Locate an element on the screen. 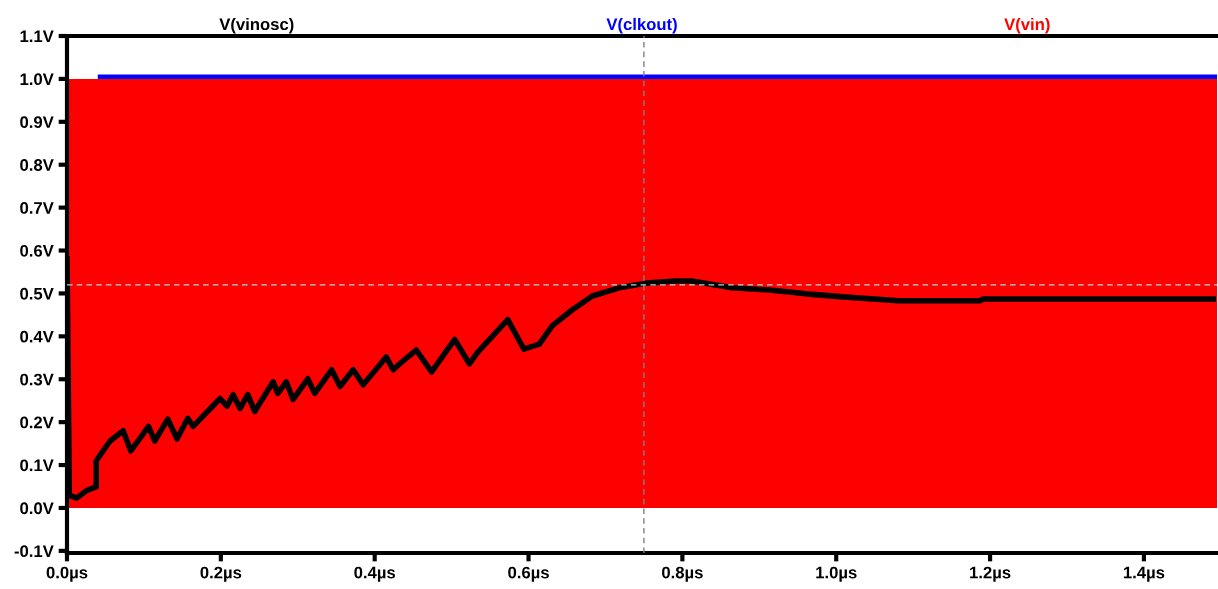 This screenshot has height=589, width=1218. x-tick-label: 0.2µs is located at coordinates (221, 574).